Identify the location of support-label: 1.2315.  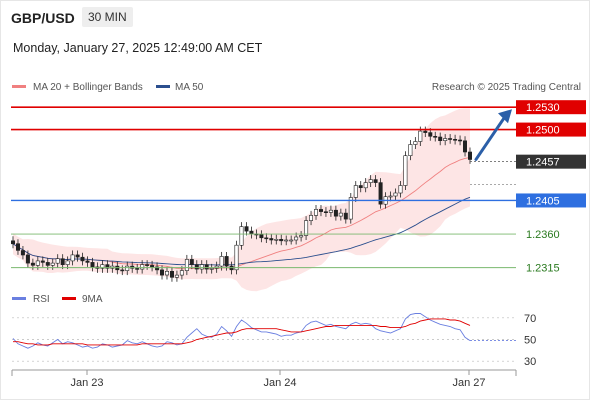
(543, 269).